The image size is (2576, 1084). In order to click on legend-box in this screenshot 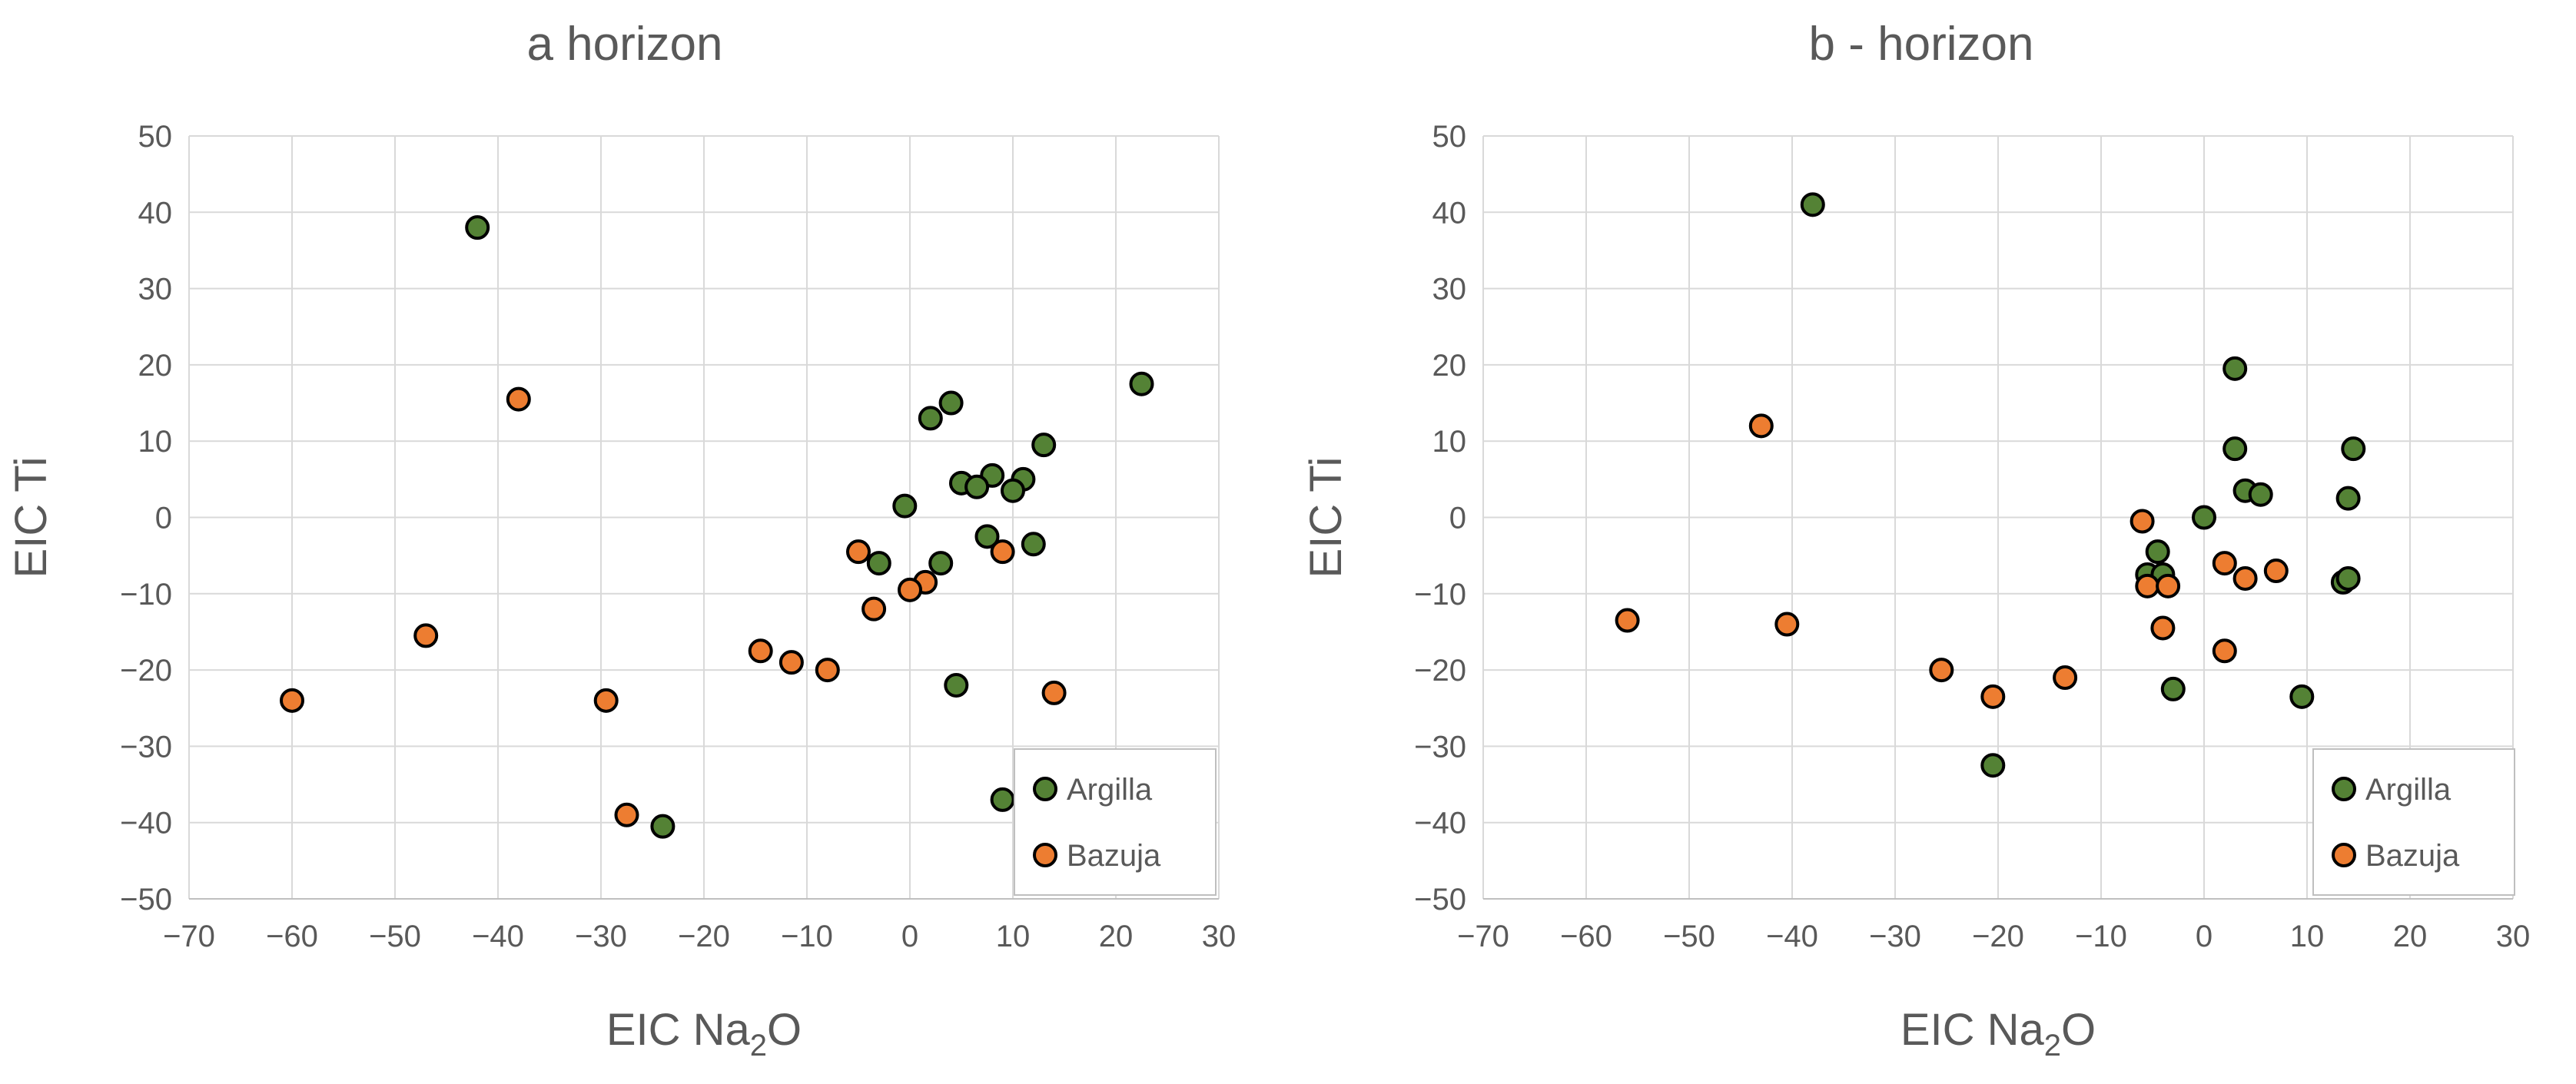, I will do `click(2413, 822)`.